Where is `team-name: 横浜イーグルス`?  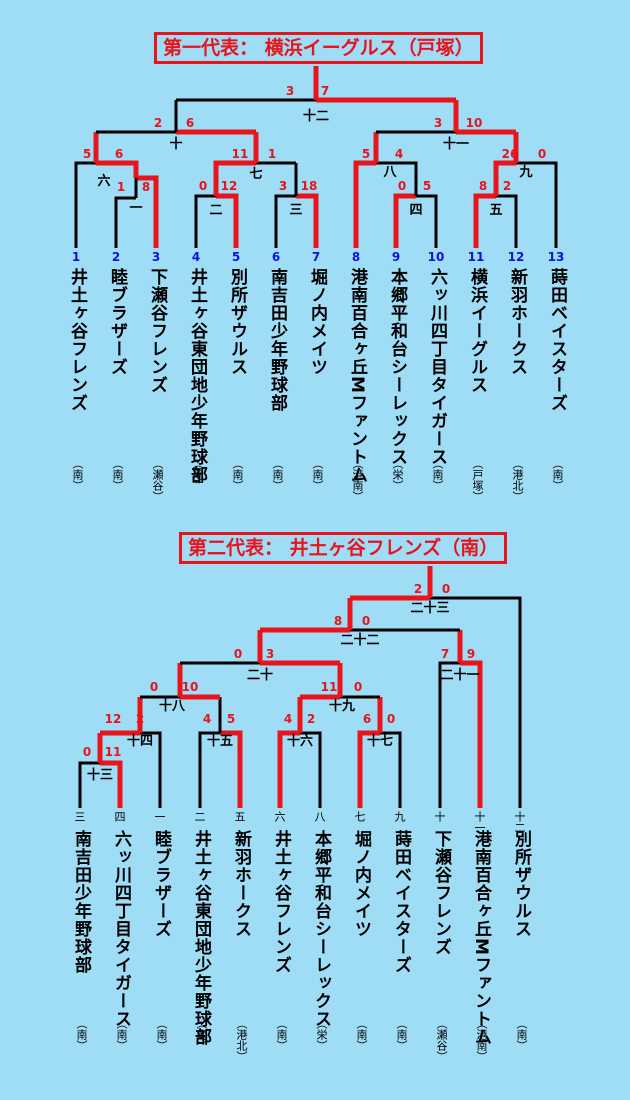
team-name: 横浜イーグルス is located at coordinates (477, 331).